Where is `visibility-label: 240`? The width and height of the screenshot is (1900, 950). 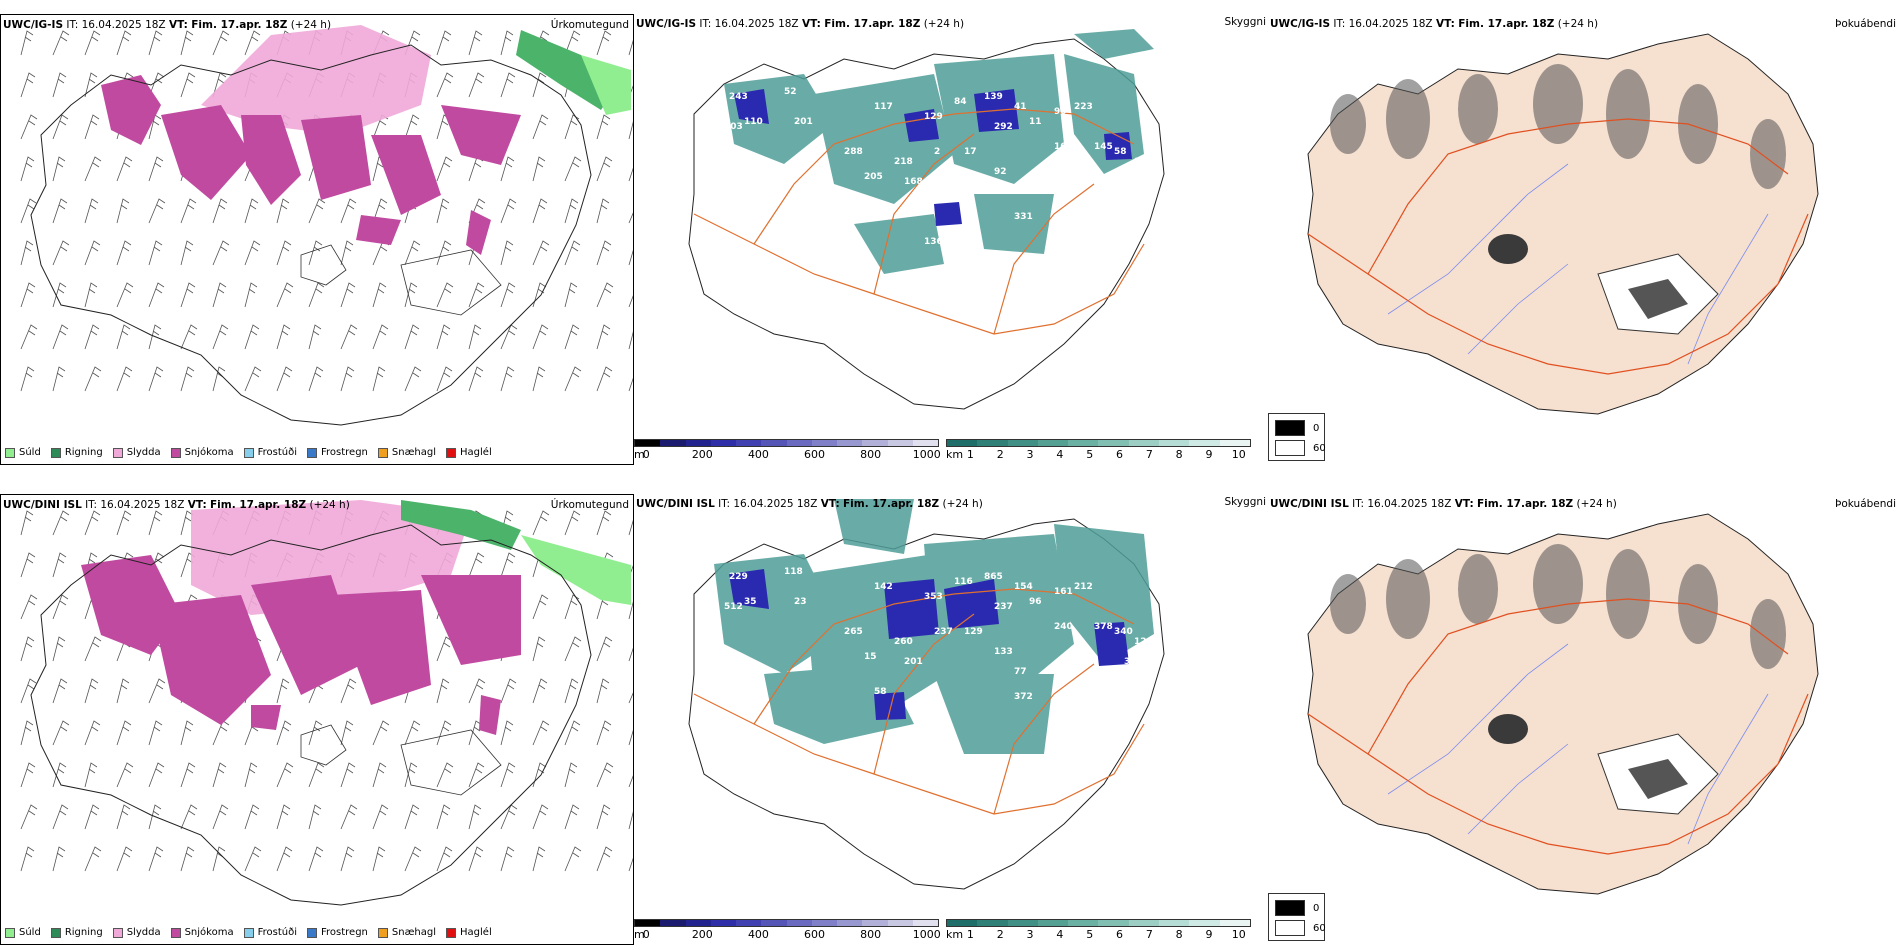 visibility-label: 240 is located at coordinates (1063, 627).